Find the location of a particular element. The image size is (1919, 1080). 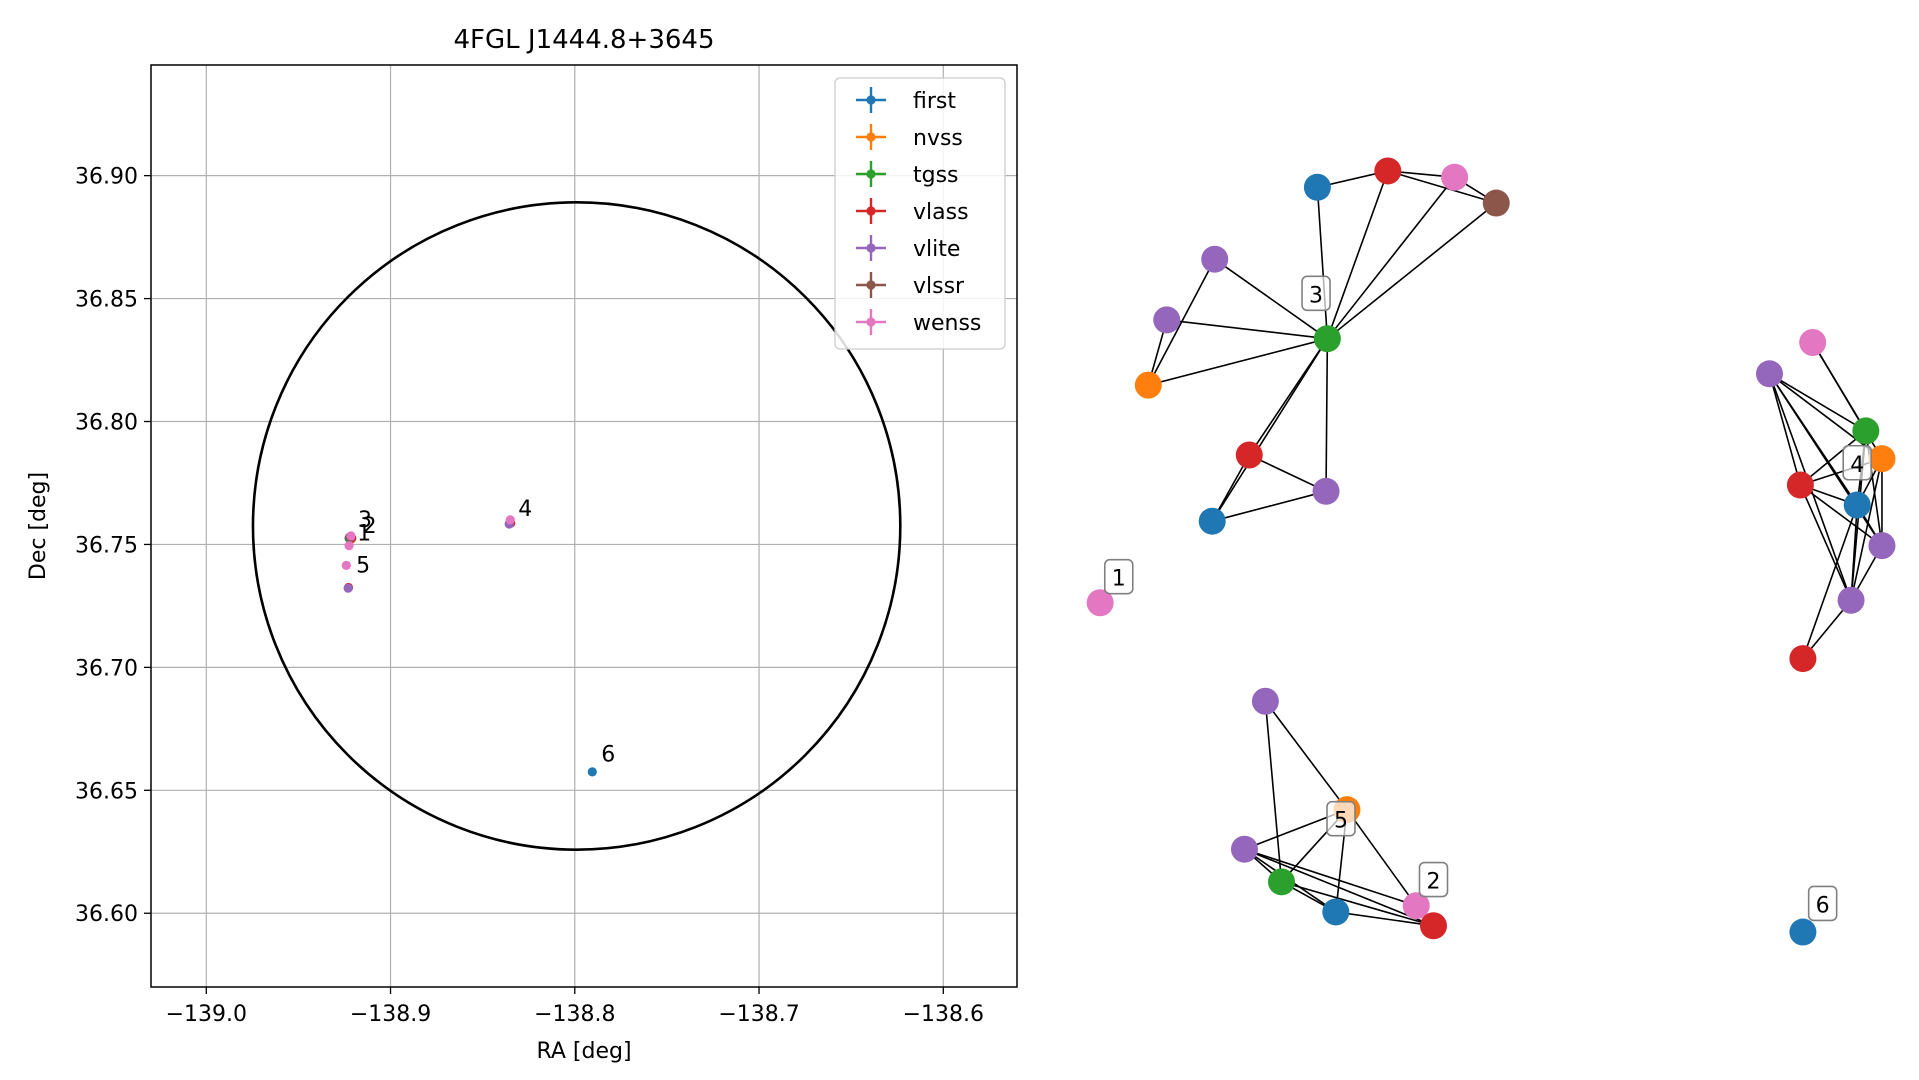

legend-label: tgss is located at coordinates (936, 175).